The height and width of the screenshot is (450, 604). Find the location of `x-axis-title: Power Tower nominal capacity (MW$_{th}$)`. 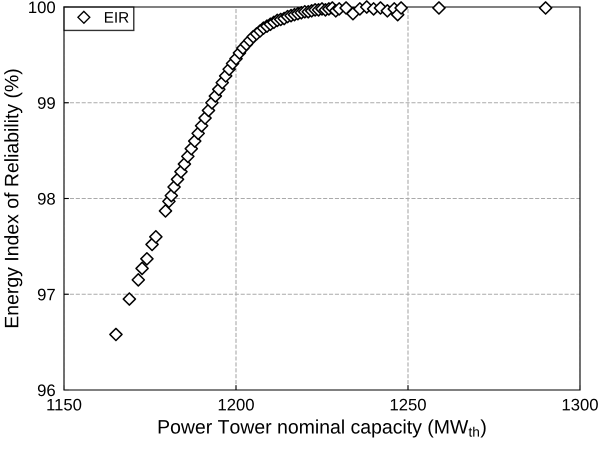

x-axis-title: Power Tower nominal capacity (MW$_{th}$) is located at coordinates (322, 428).